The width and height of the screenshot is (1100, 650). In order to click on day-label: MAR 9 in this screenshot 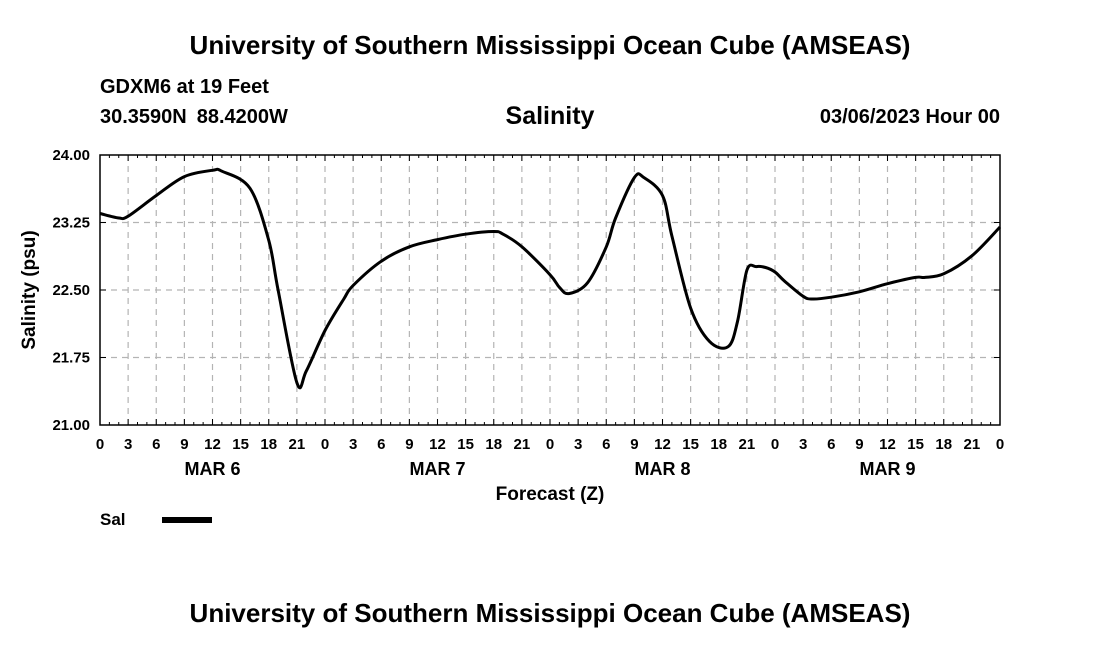, I will do `click(887, 469)`.